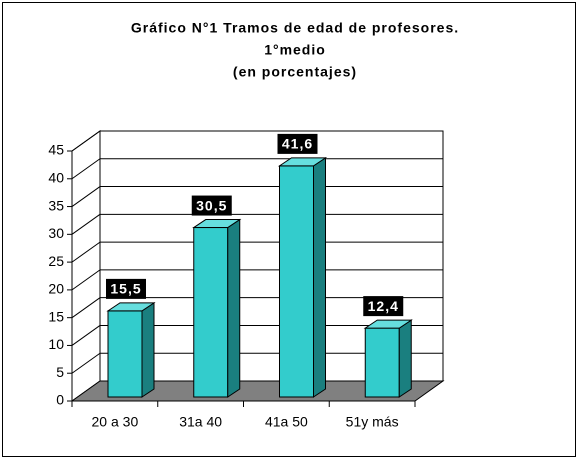  Describe the element at coordinates (56, 150) in the screenshot. I see `y-tick-label: 45` at that location.